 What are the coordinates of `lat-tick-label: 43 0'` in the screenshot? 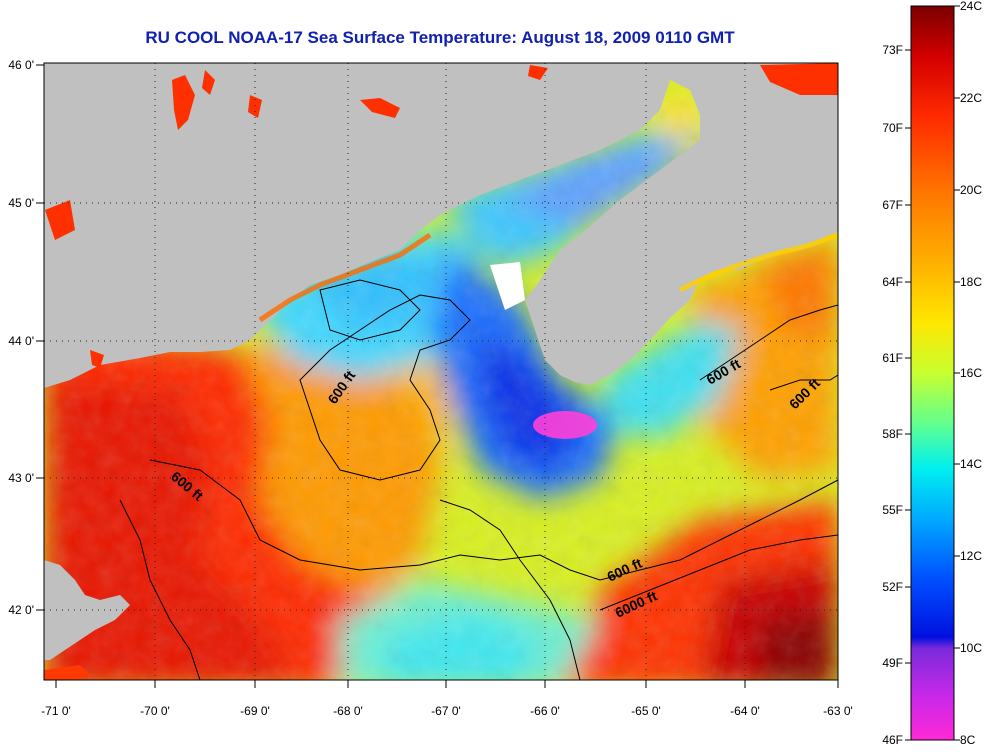 It's located at (21, 478).